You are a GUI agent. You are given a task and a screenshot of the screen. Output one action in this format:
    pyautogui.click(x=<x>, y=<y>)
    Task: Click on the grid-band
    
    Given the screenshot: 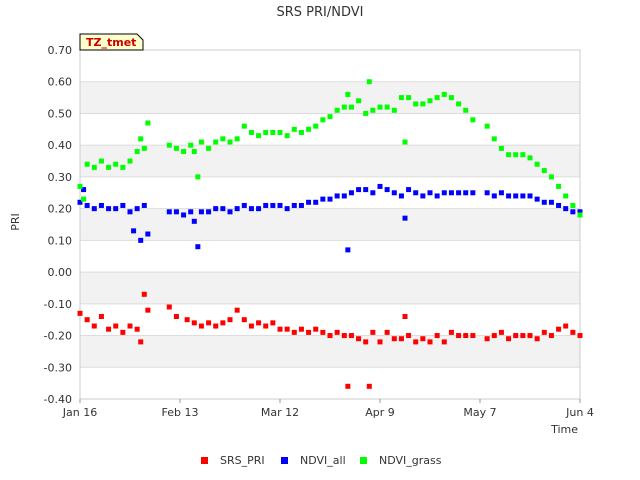 What is the action you would take?
    pyautogui.click(x=330, y=97)
    